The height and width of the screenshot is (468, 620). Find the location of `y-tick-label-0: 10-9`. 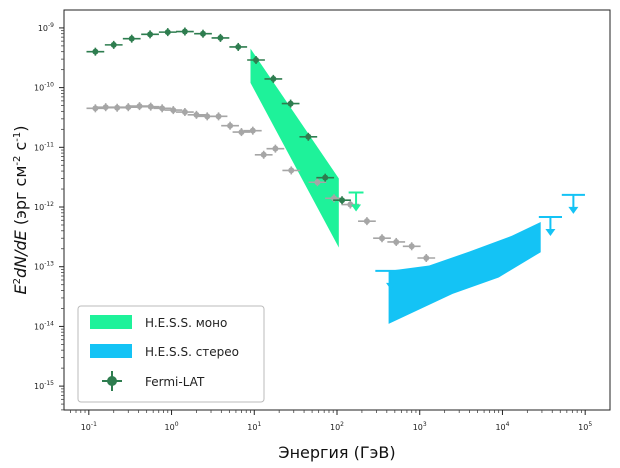

y-tick-label-0: 10-9 is located at coordinates (46, 27).